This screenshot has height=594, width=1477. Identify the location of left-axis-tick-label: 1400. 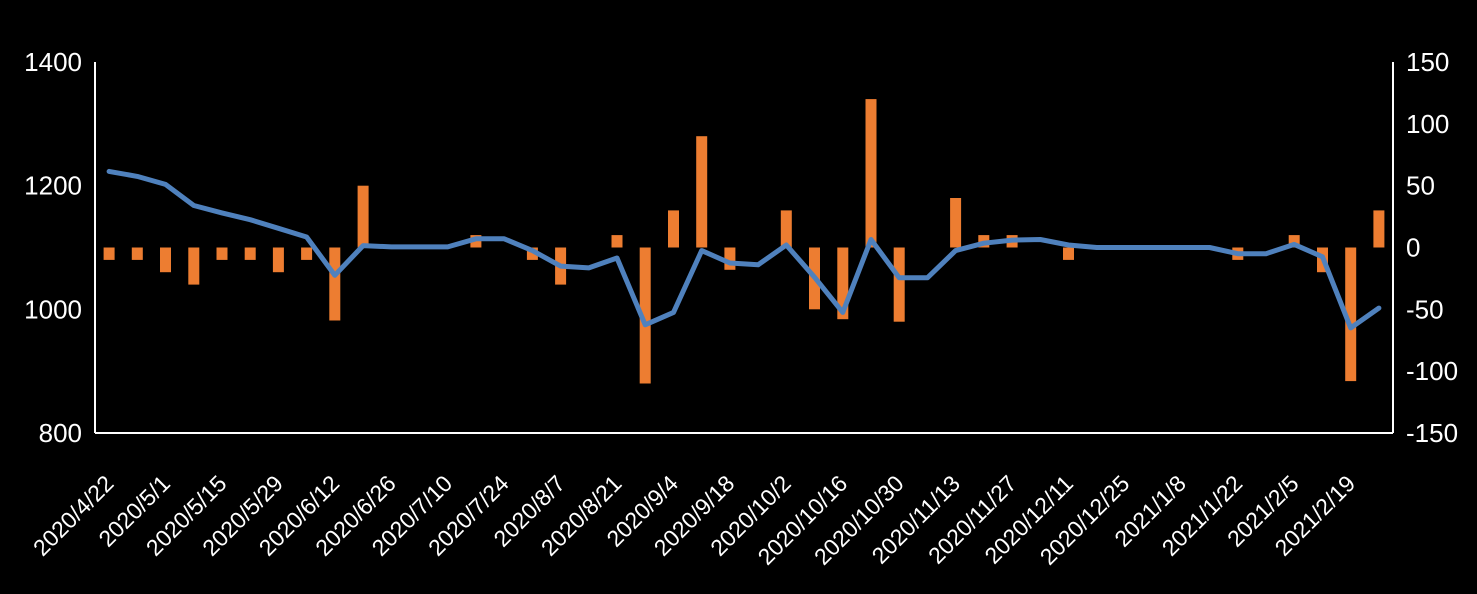
(53, 62).